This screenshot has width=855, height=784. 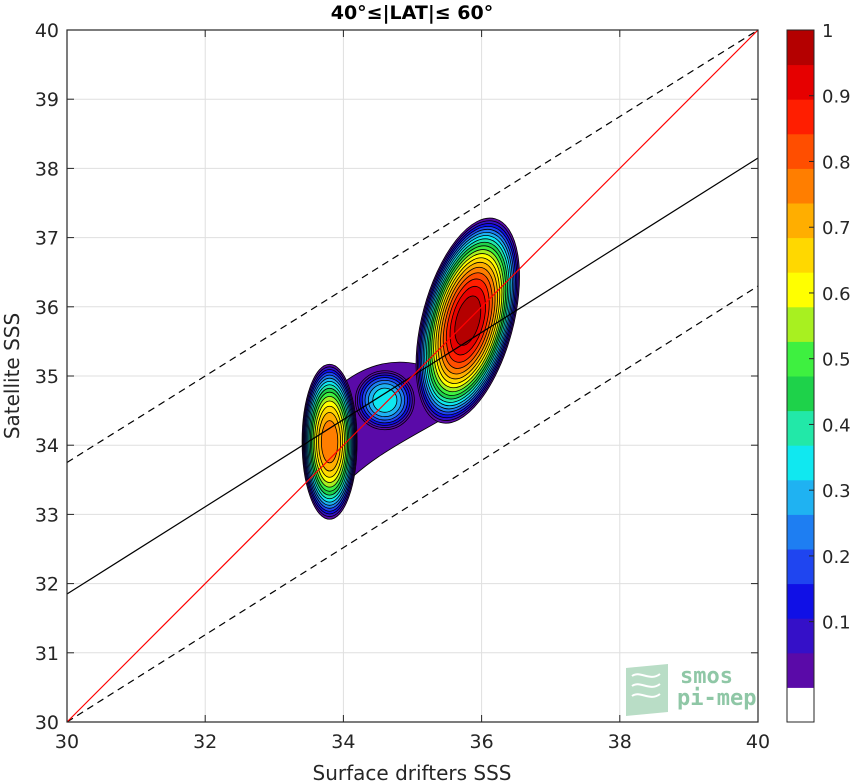 I want to click on y-tick-label: 37, so click(x=47, y=239).